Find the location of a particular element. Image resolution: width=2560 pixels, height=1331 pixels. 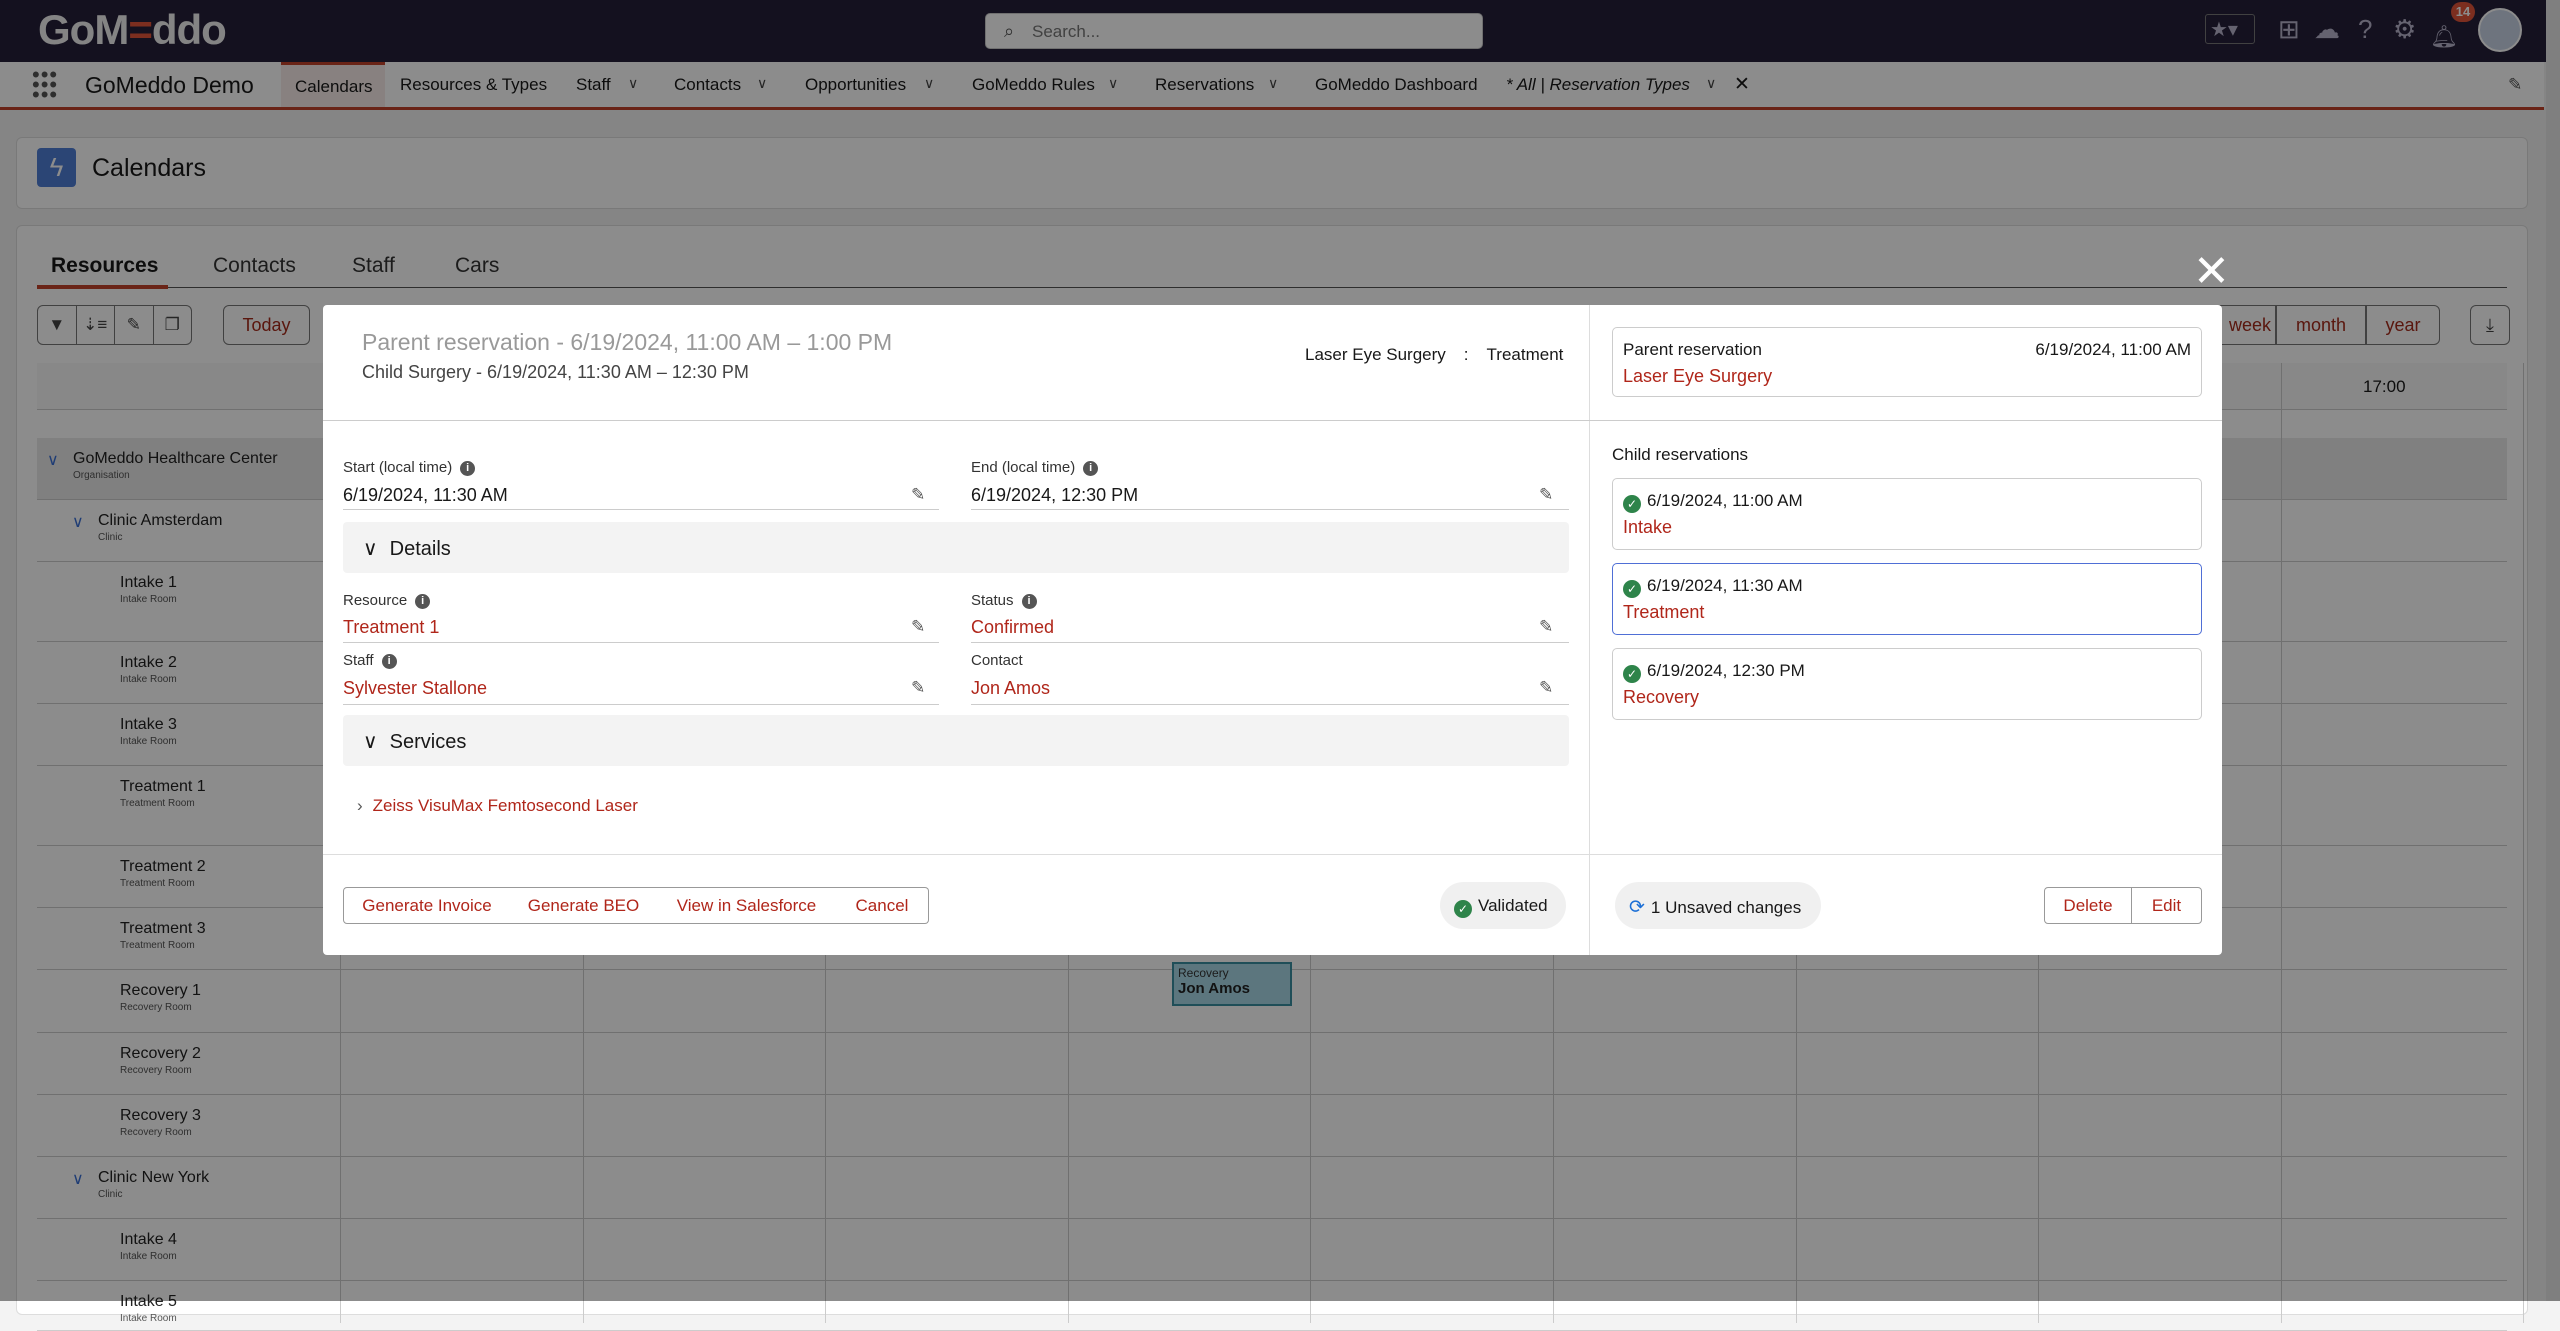

close-modal-icon: ✕ is located at coordinates (2211, 271).